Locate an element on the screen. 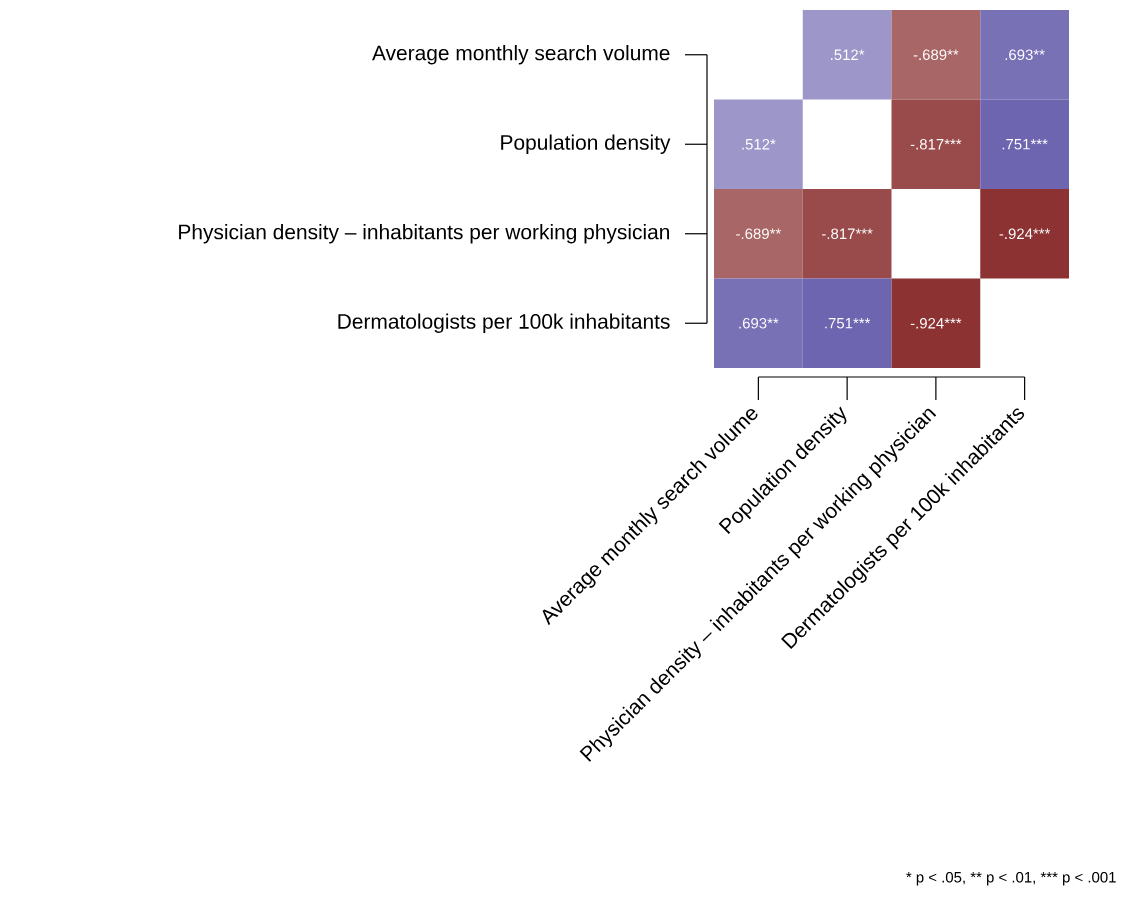 This screenshot has height=897, width=1127. text: * p < .05, is located at coordinates (935, 878).